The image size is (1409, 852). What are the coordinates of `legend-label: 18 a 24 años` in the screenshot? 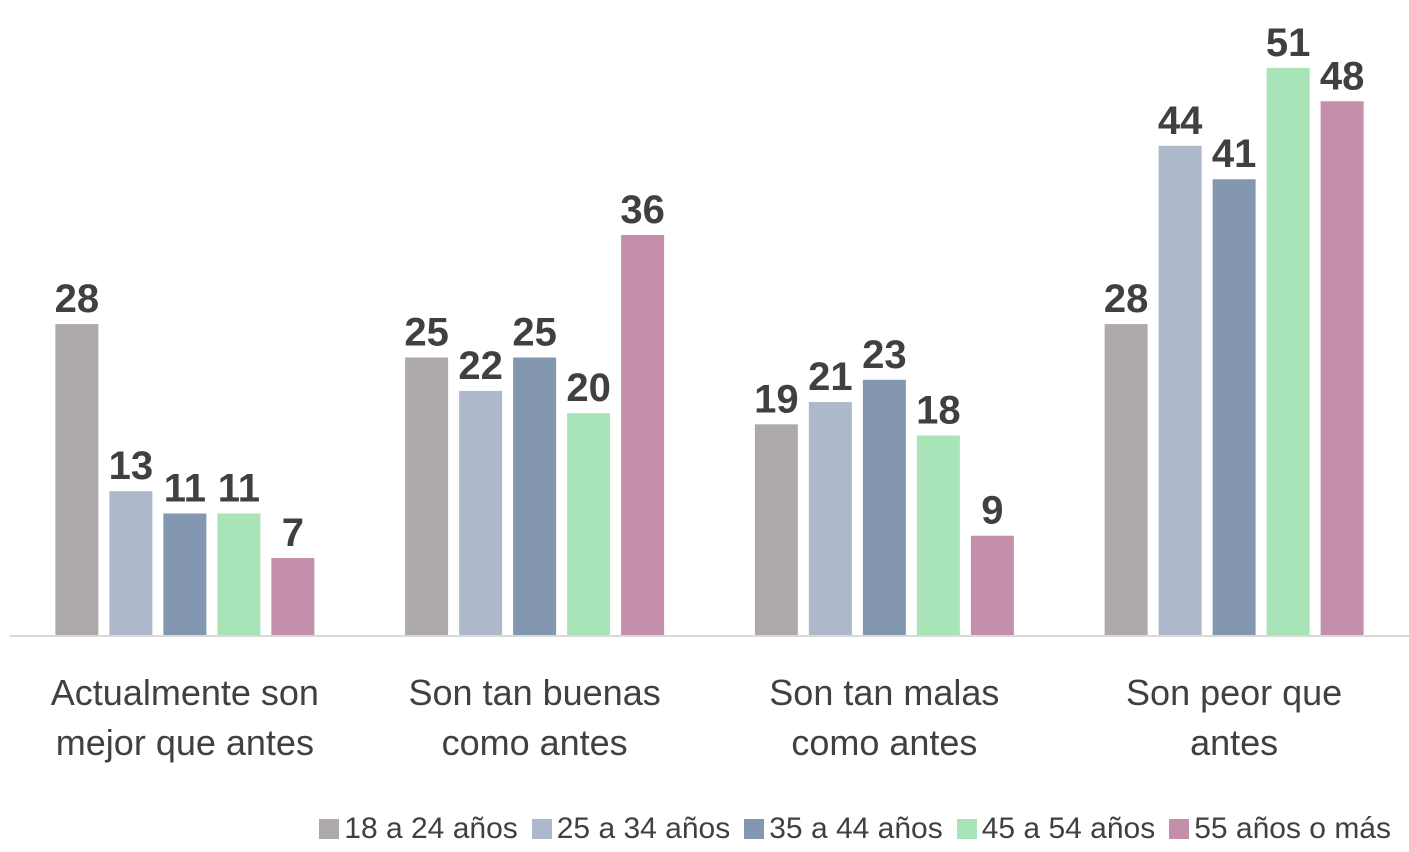 It's located at (431, 828).